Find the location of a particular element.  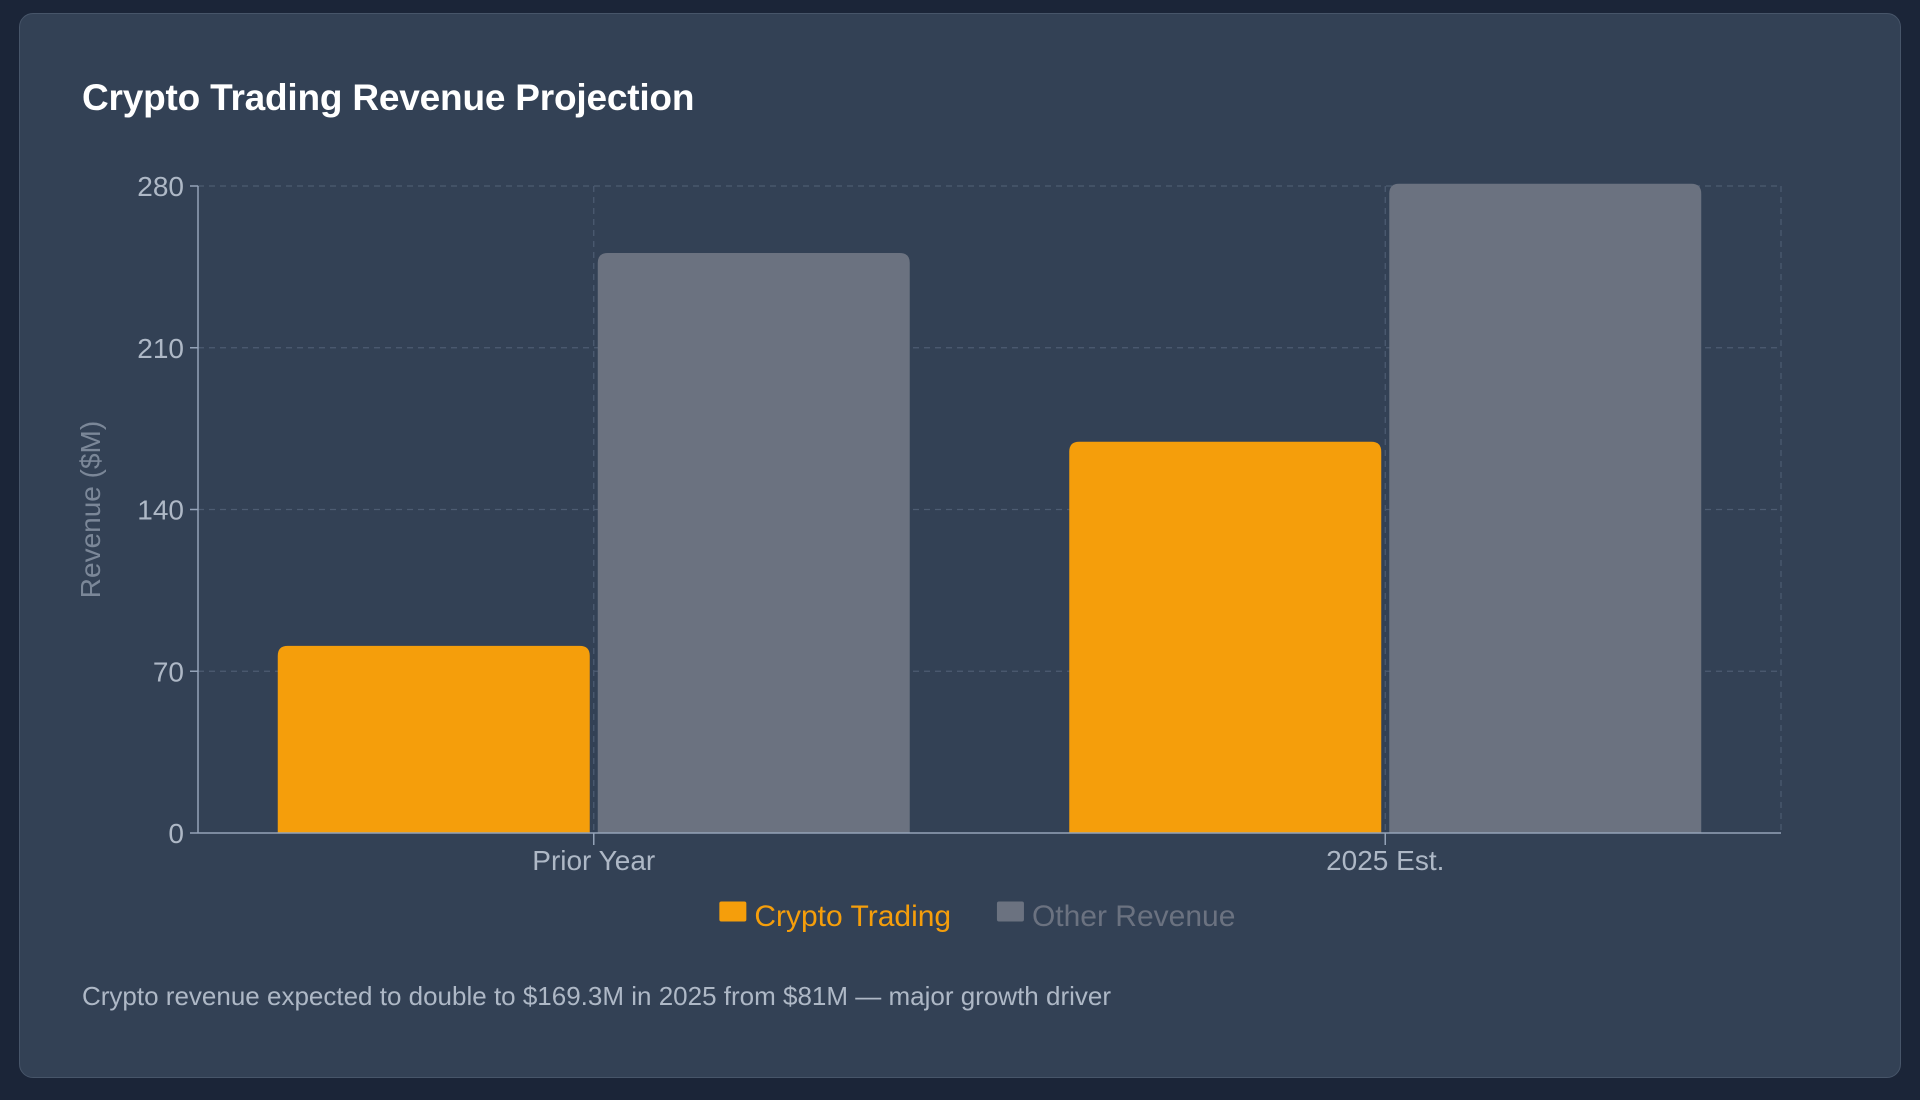

x-tick-label-0: Prior Year is located at coordinates (593, 860).